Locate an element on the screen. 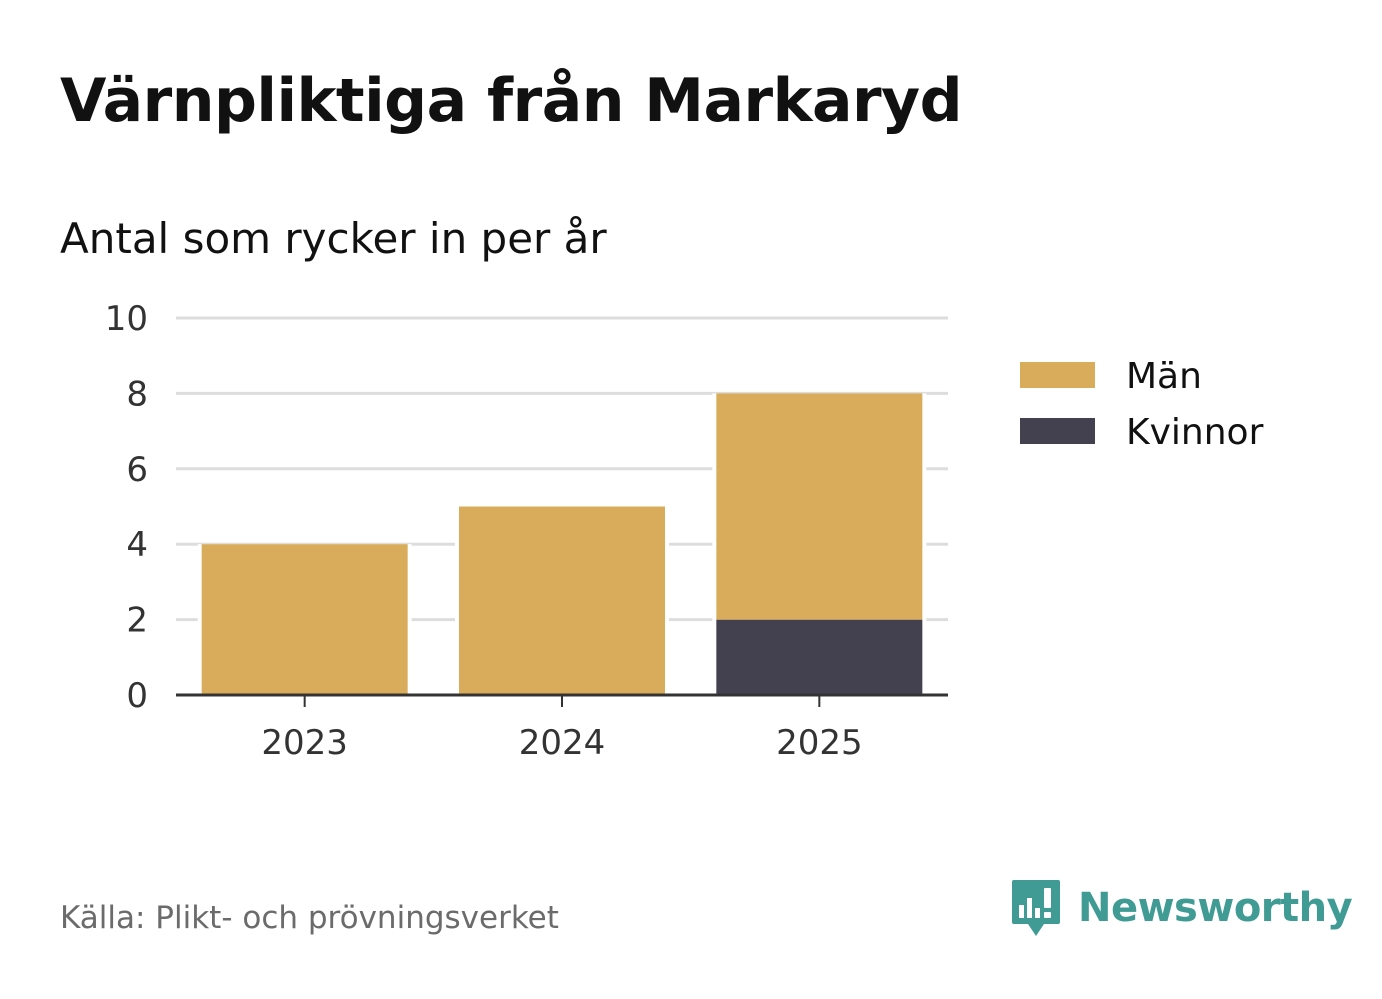  brand-logo: Newsworthy is located at coordinates (1181, 908).